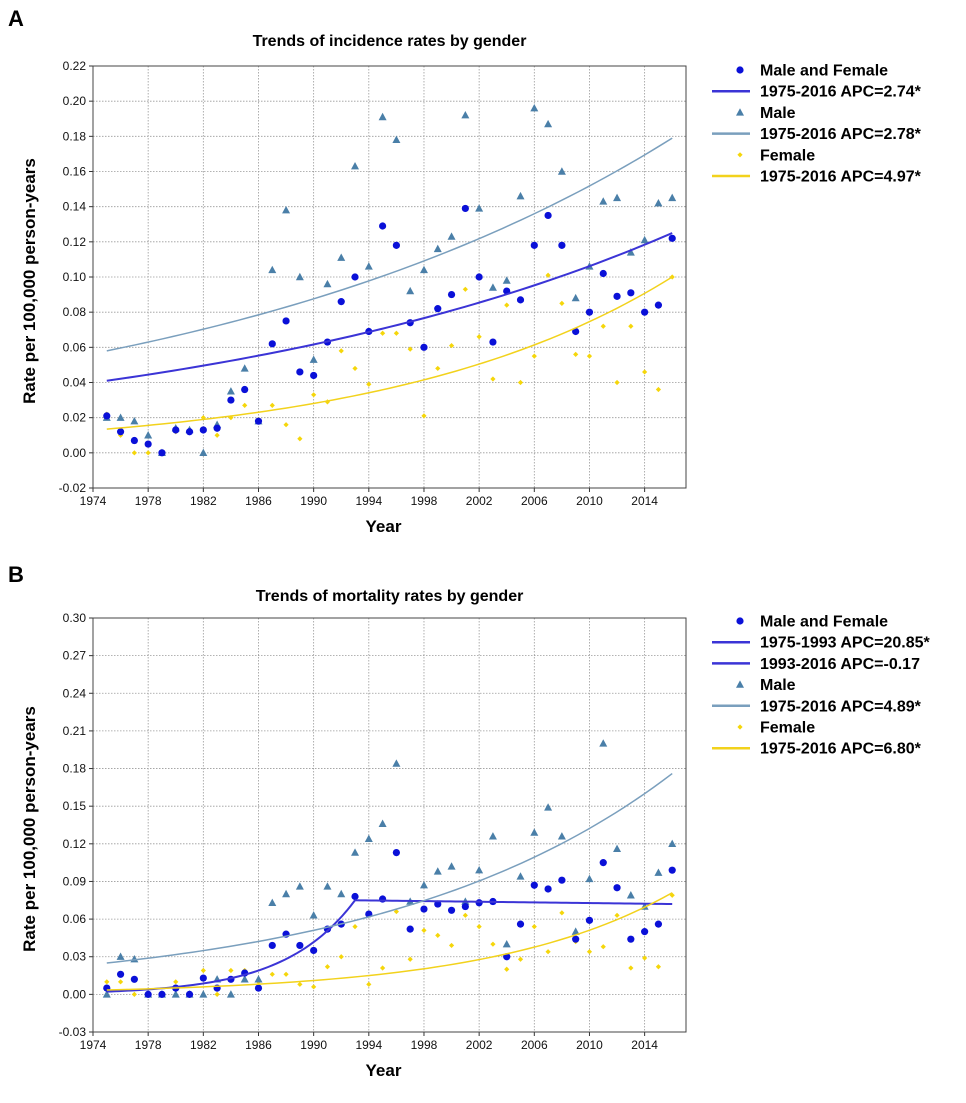  I want to click on trend-line, so click(389, 868).